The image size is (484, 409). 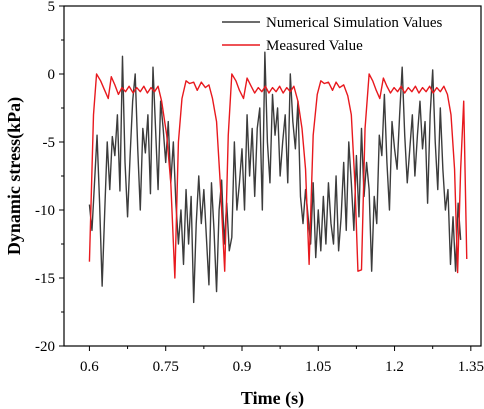 What do you see at coordinates (52, 7) in the screenshot?
I see `y-tick-label: 5` at bounding box center [52, 7].